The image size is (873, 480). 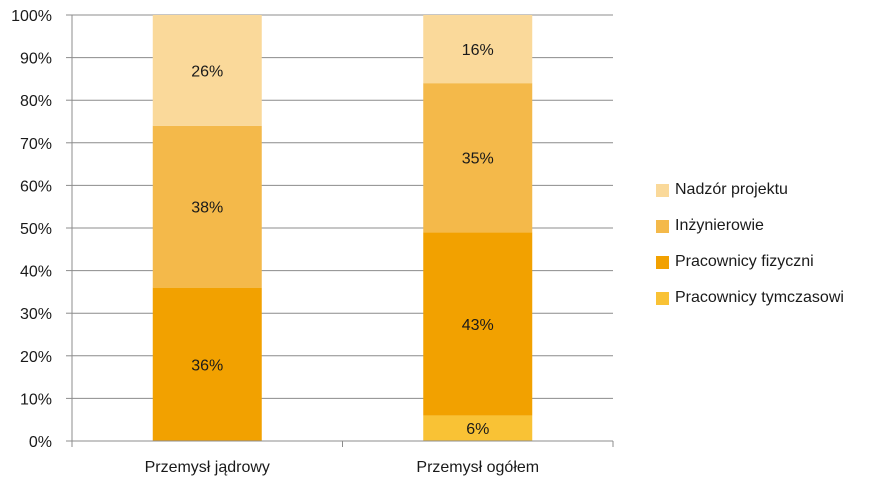 What do you see at coordinates (36, 59) in the screenshot?
I see `y-tick-label: 90%` at bounding box center [36, 59].